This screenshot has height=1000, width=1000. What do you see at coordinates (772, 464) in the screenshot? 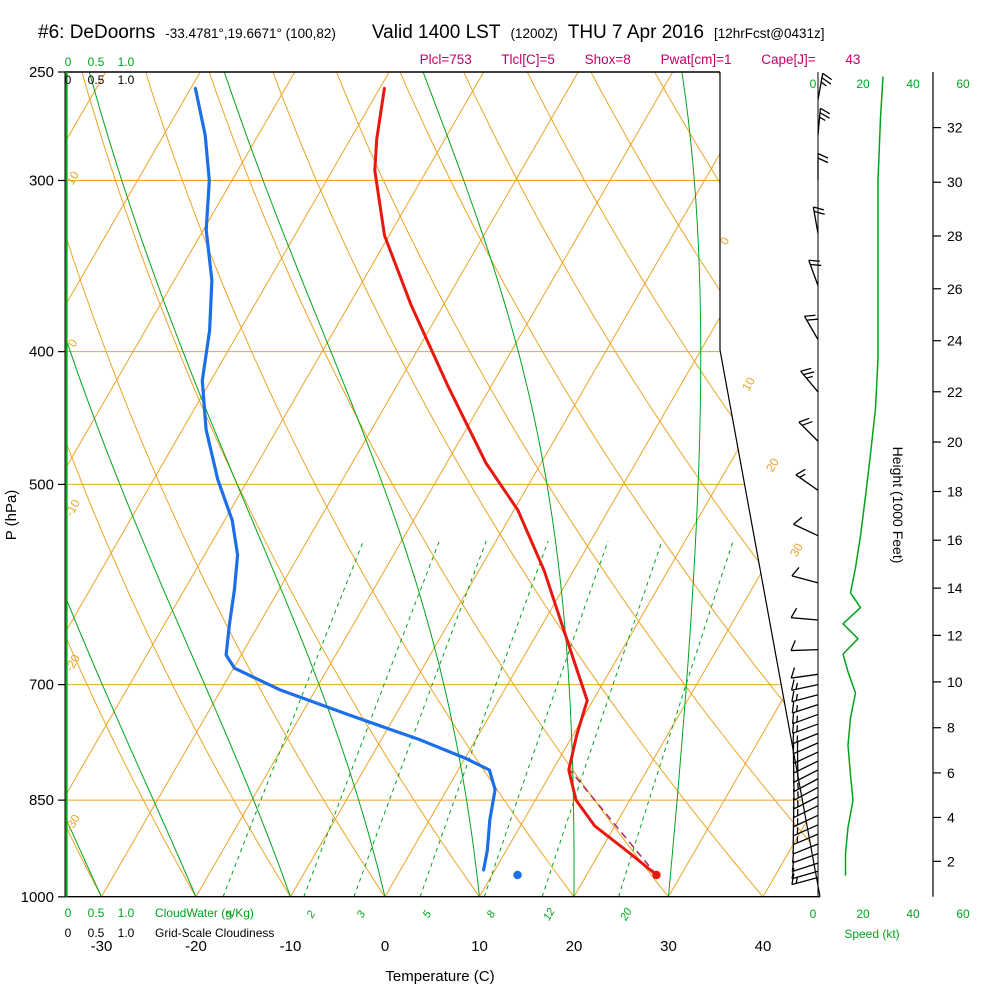
I see `isotherm-right-label: 20` at bounding box center [772, 464].